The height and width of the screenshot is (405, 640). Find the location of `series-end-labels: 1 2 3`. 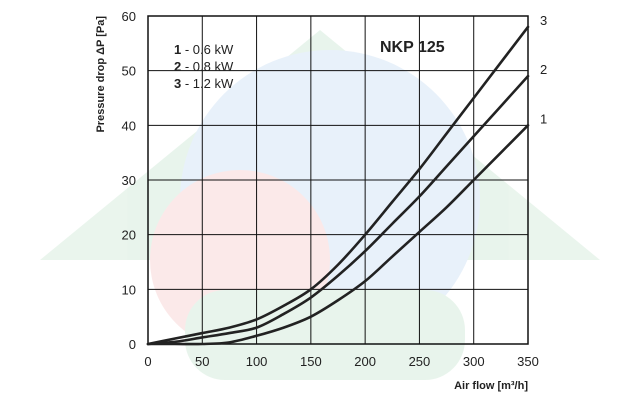

series-end-labels: 1 2 3 is located at coordinates (543, 69).